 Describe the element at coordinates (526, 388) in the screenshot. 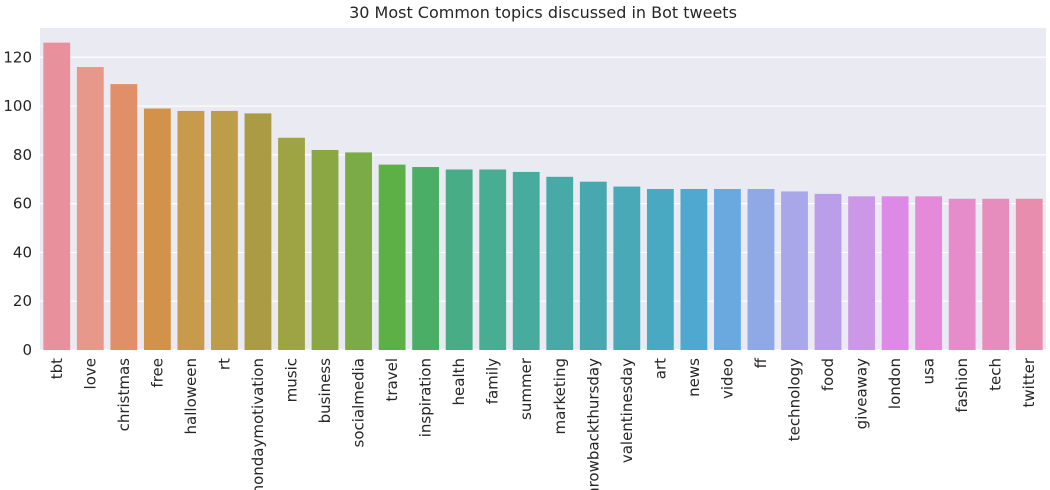

I see `x-tick-label: summer` at that location.